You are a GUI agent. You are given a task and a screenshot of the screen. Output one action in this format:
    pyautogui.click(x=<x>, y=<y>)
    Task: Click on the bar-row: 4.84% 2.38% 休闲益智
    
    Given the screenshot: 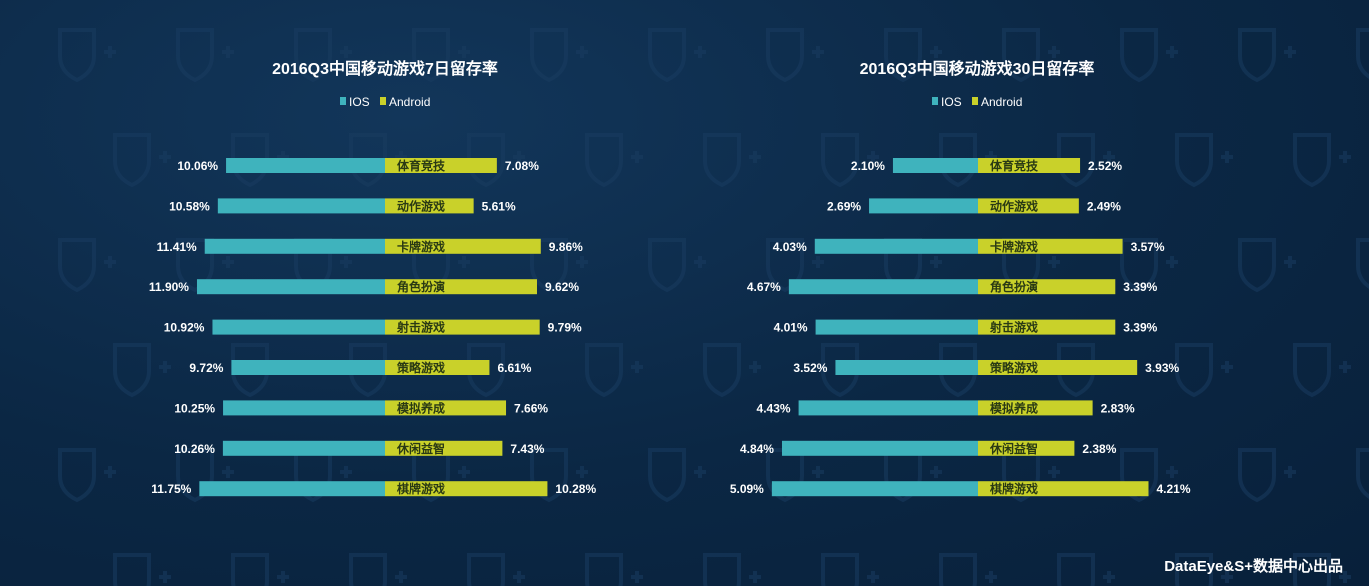 What is the action you would take?
    pyautogui.click(x=928, y=448)
    